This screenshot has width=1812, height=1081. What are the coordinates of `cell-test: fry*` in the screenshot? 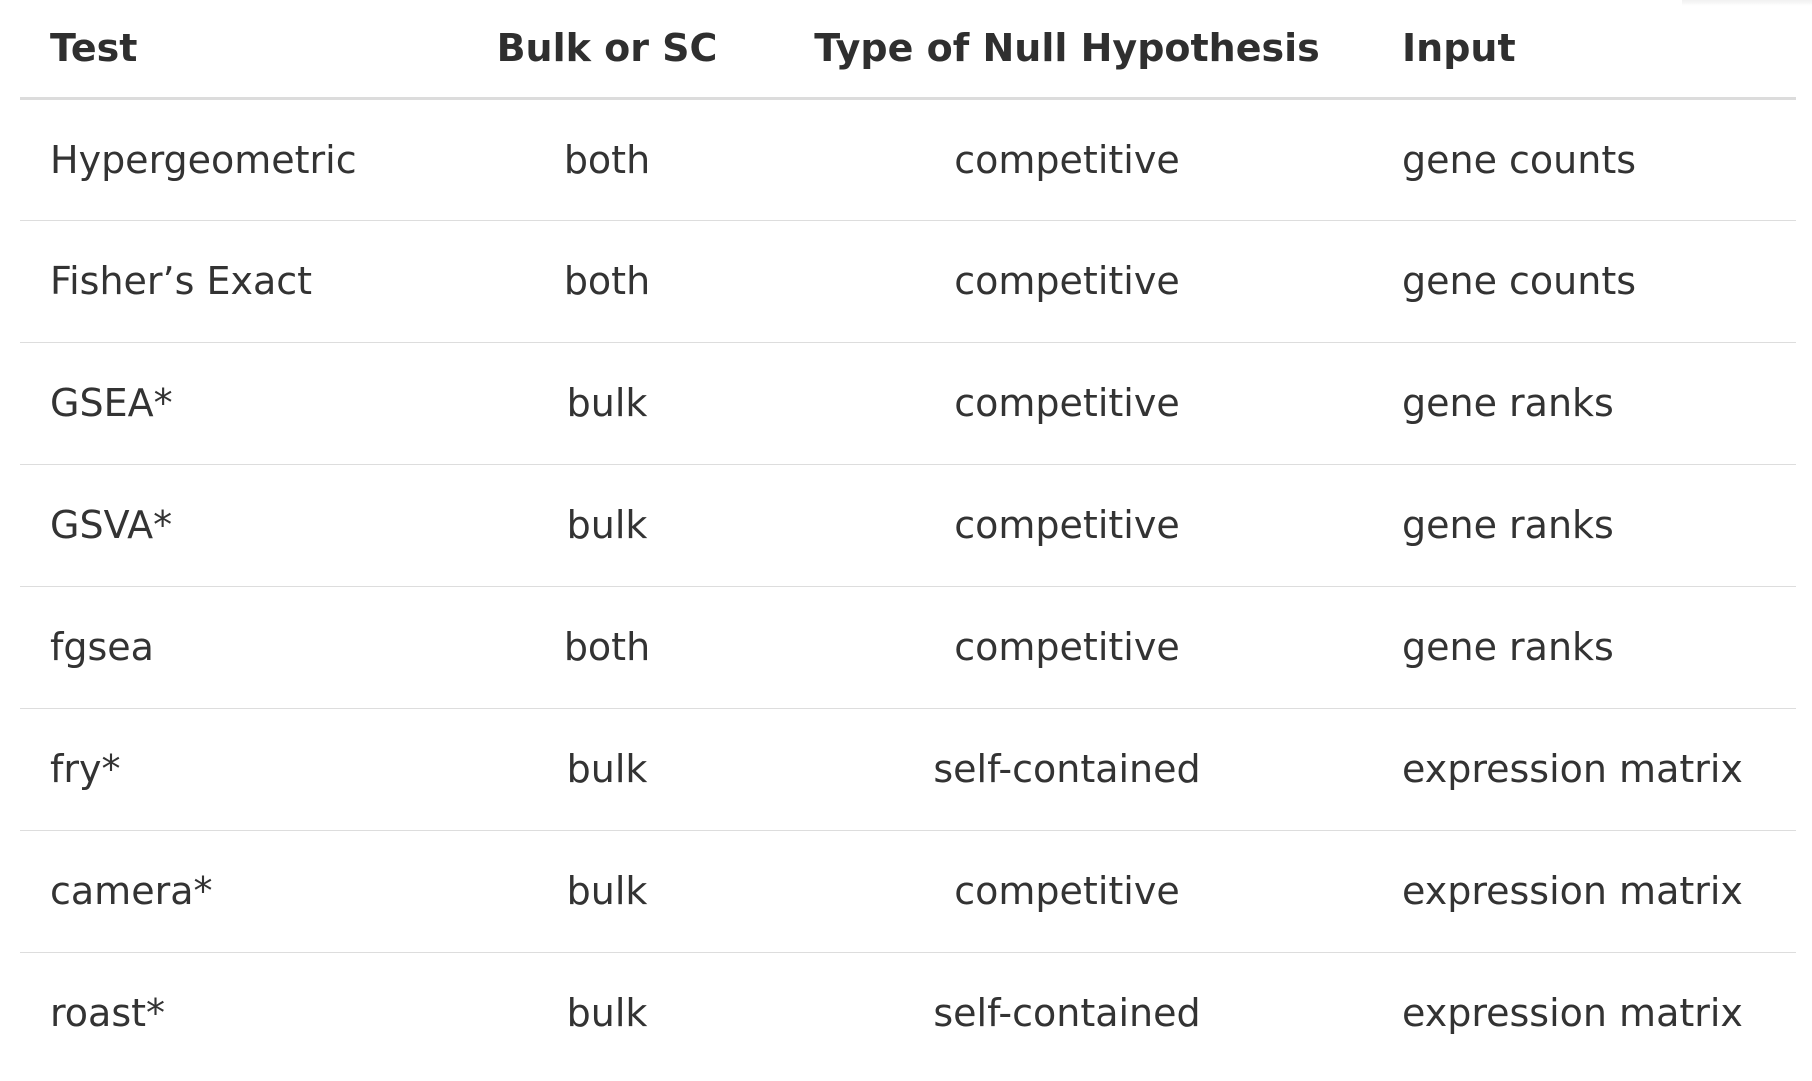 It's located at (236, 769).